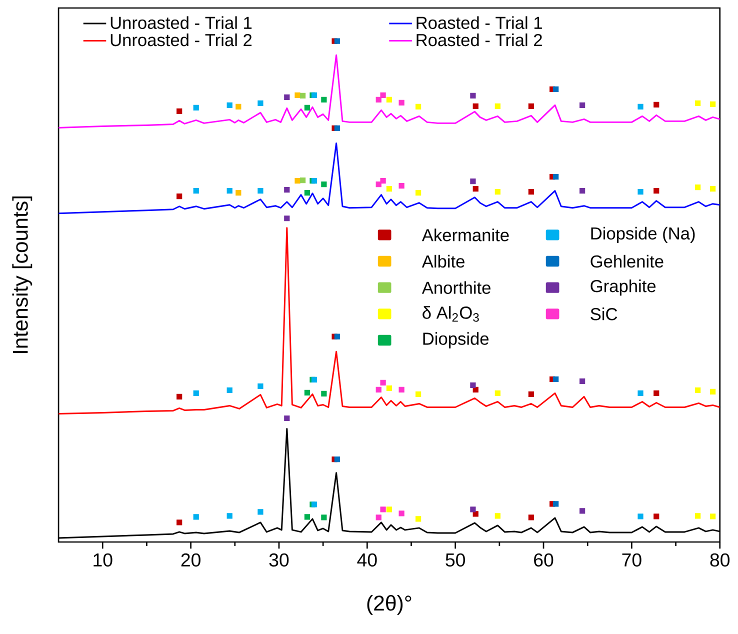  Describe the element at coordinates (367, 560) in the screenshot. I see `x-tick-label: 40` at that location.